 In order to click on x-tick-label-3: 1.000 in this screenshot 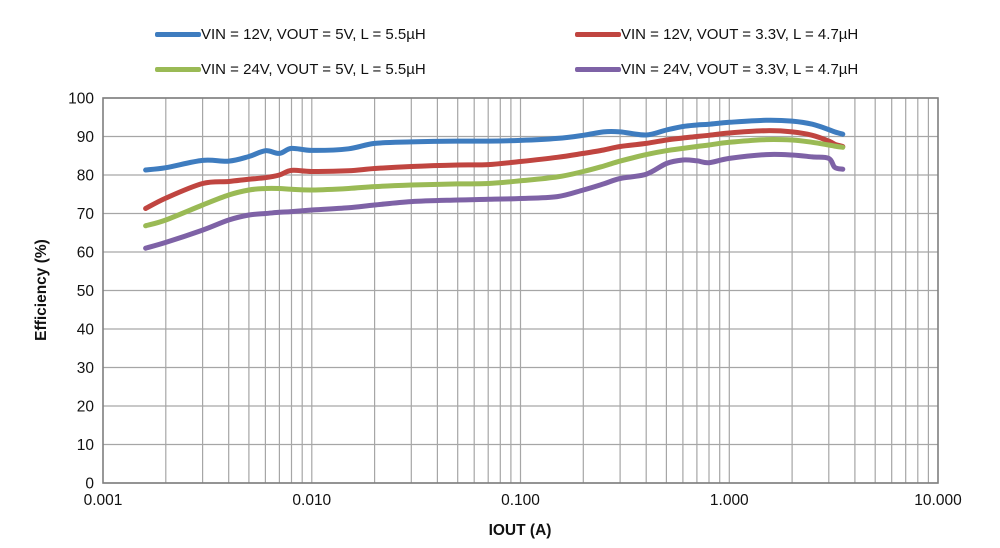, I will do `click(729, 500)`.